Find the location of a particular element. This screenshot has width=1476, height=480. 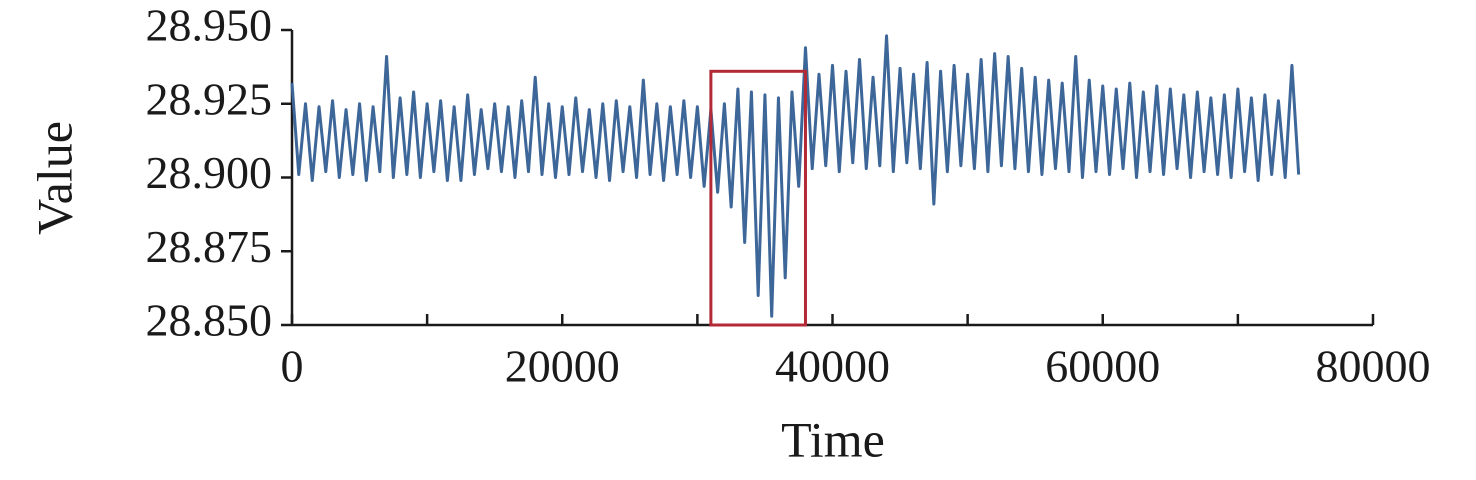

x-tick-label: 20000 is located at coordinates (562, 366).